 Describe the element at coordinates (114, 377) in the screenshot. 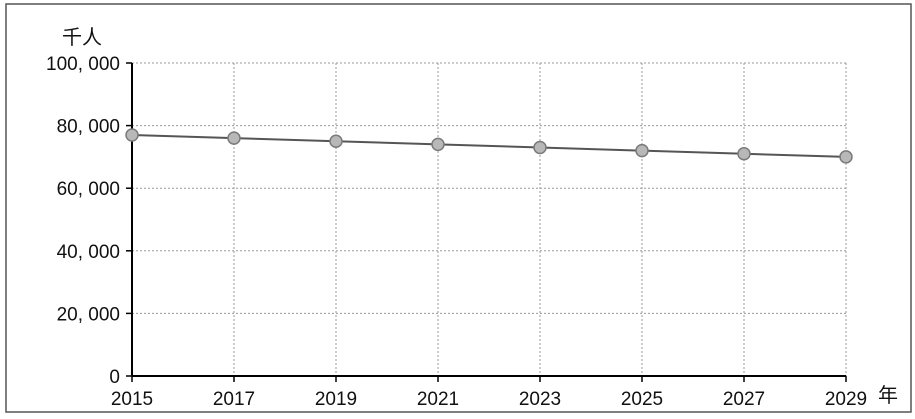

I see `y-tick-label: 0` at that location.